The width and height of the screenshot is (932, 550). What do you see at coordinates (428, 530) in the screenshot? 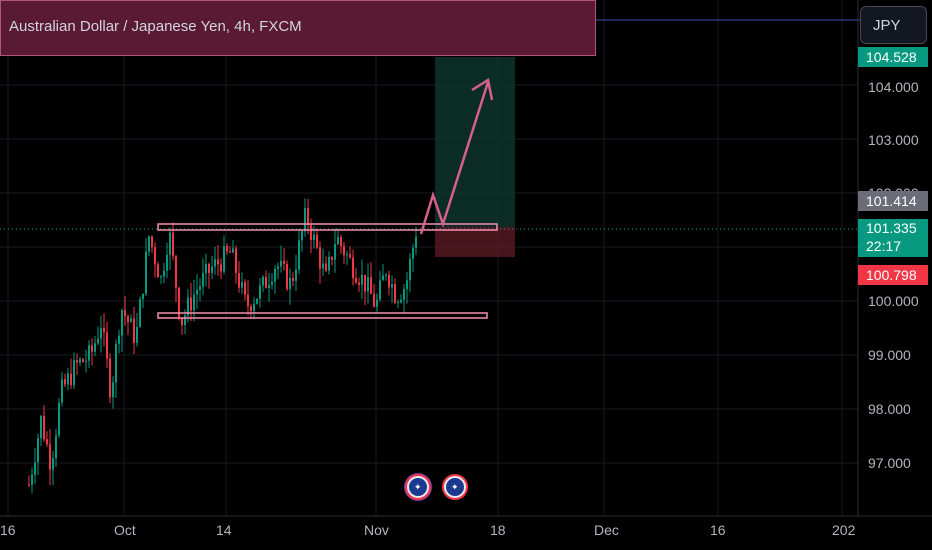
I see `time-axis: 16 Oct 14 Nov 18 Dec 16 202` at bounding box center [428, 530].